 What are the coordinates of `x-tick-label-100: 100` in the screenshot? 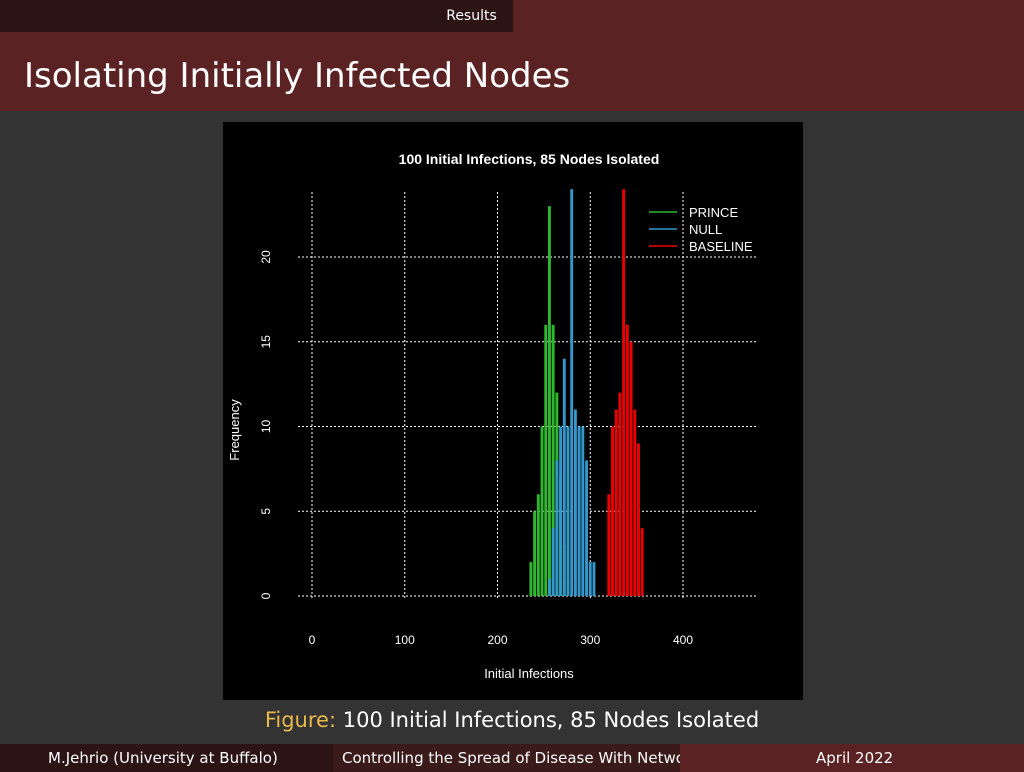 It's located at (405, 640).